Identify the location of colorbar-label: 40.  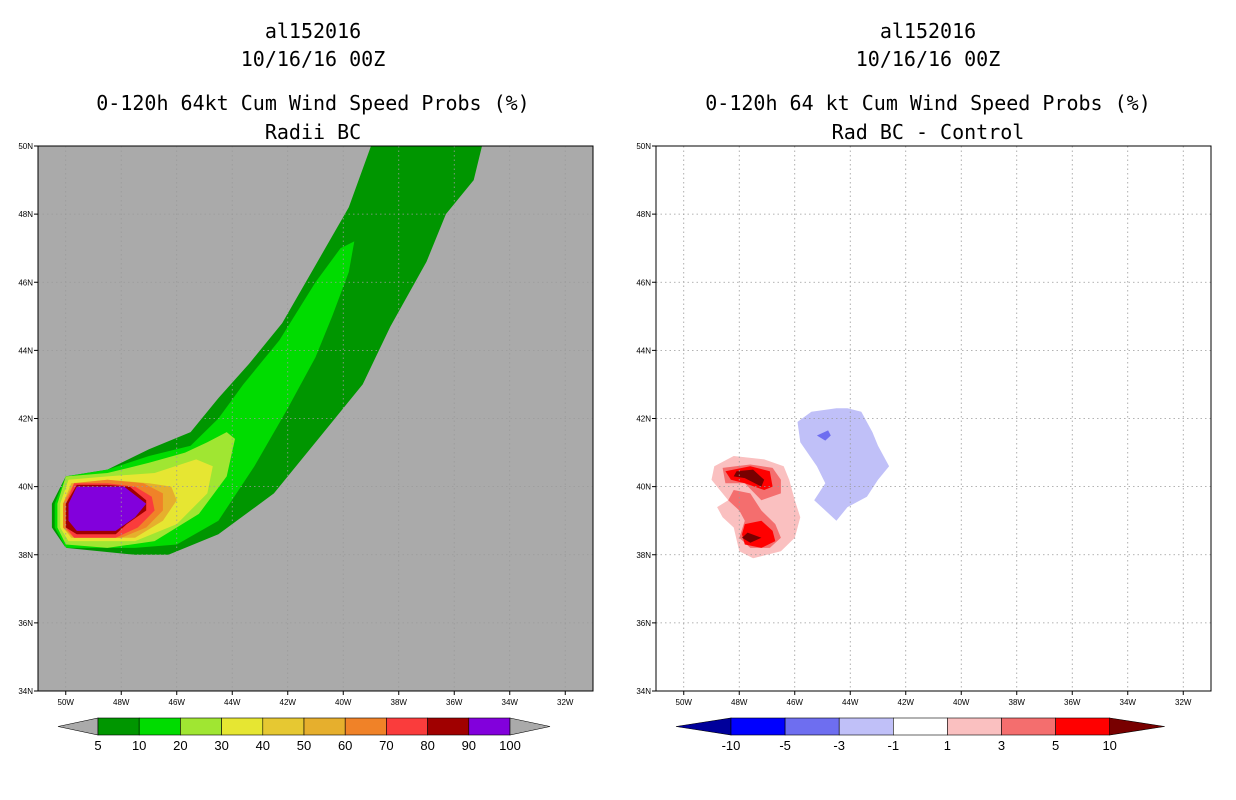
(263, 745).